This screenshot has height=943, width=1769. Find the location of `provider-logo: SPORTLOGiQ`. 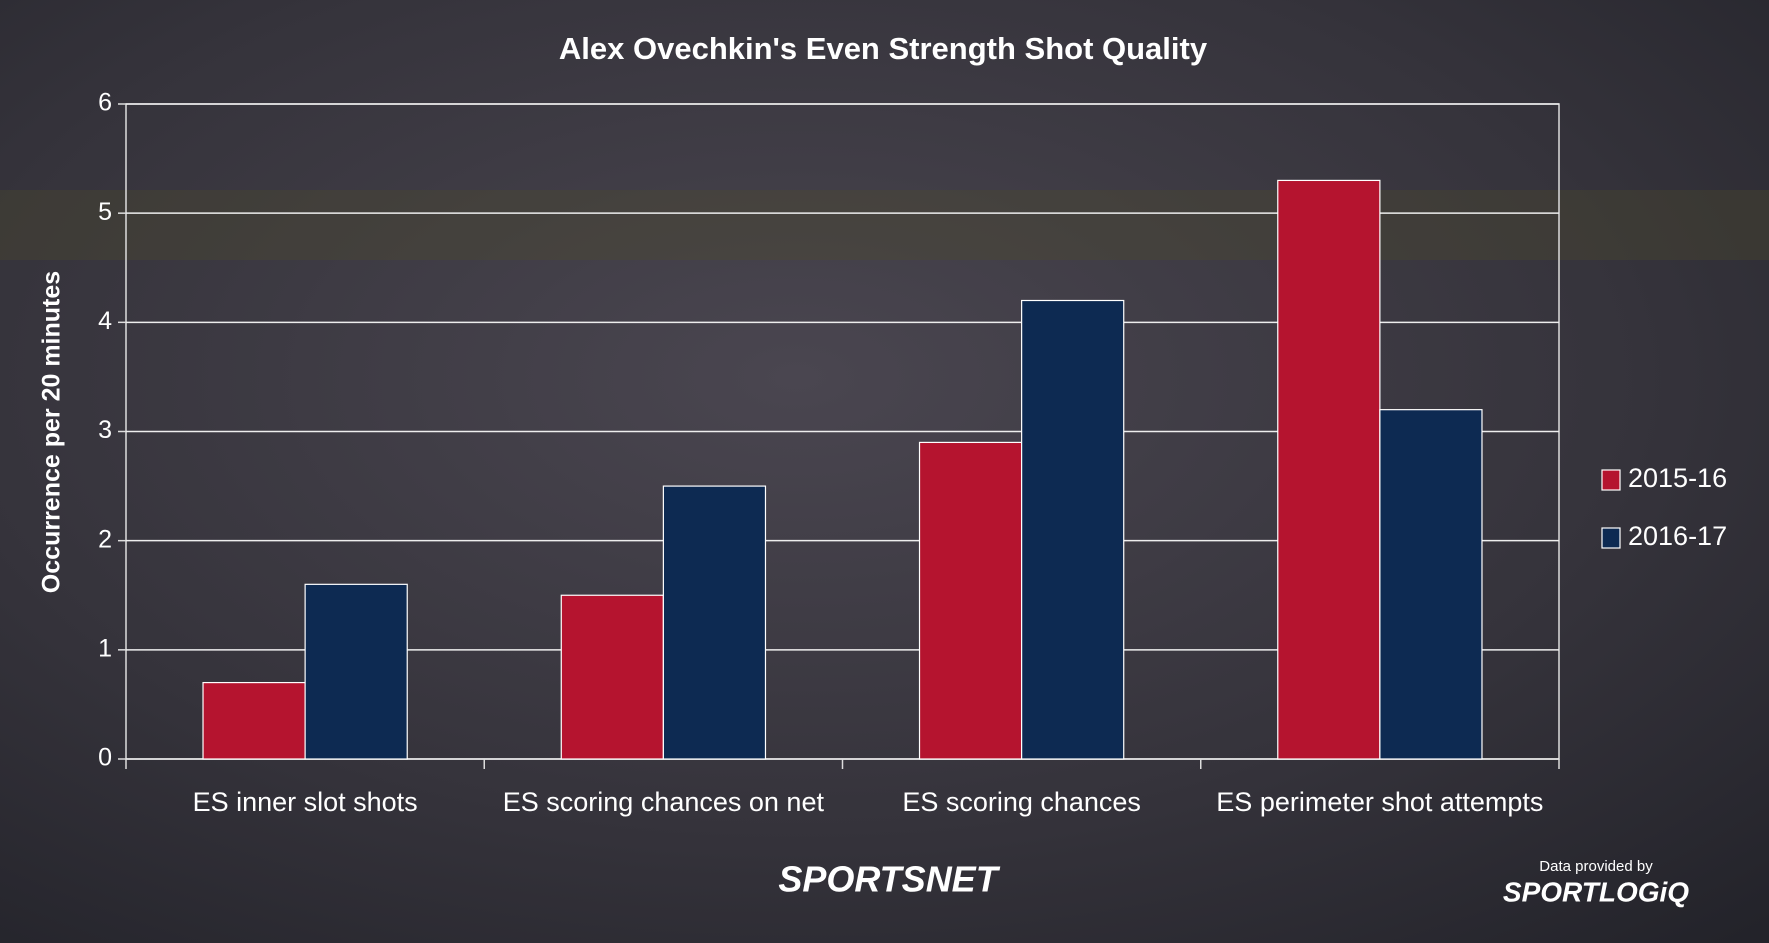

provider-logo: SPORTLOGiQ is located at coordinates (1596, 891).